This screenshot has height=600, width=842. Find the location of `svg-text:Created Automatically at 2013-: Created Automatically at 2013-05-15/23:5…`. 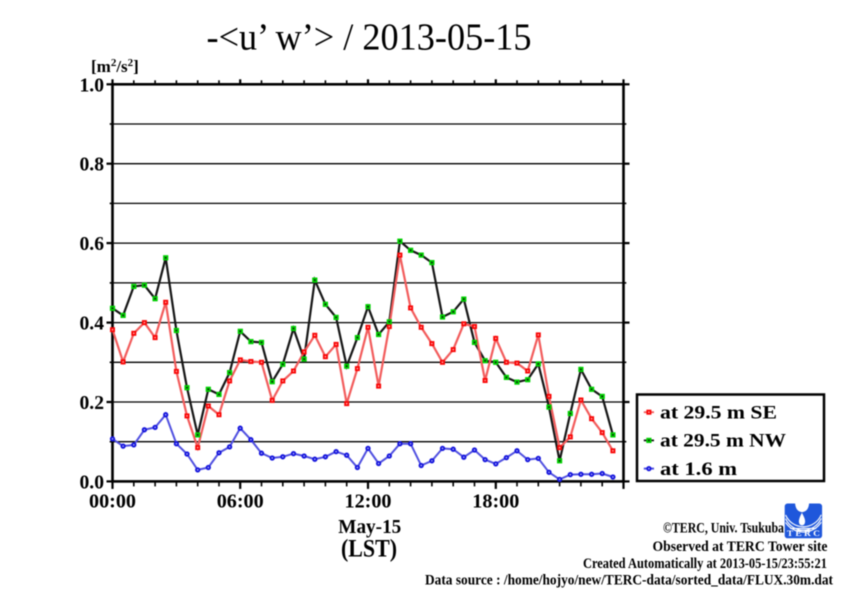

svg-text:Created Automatically at 2013-: Created Automatically at 2013-05-15/23:5… is located at coordinates (705, 564).